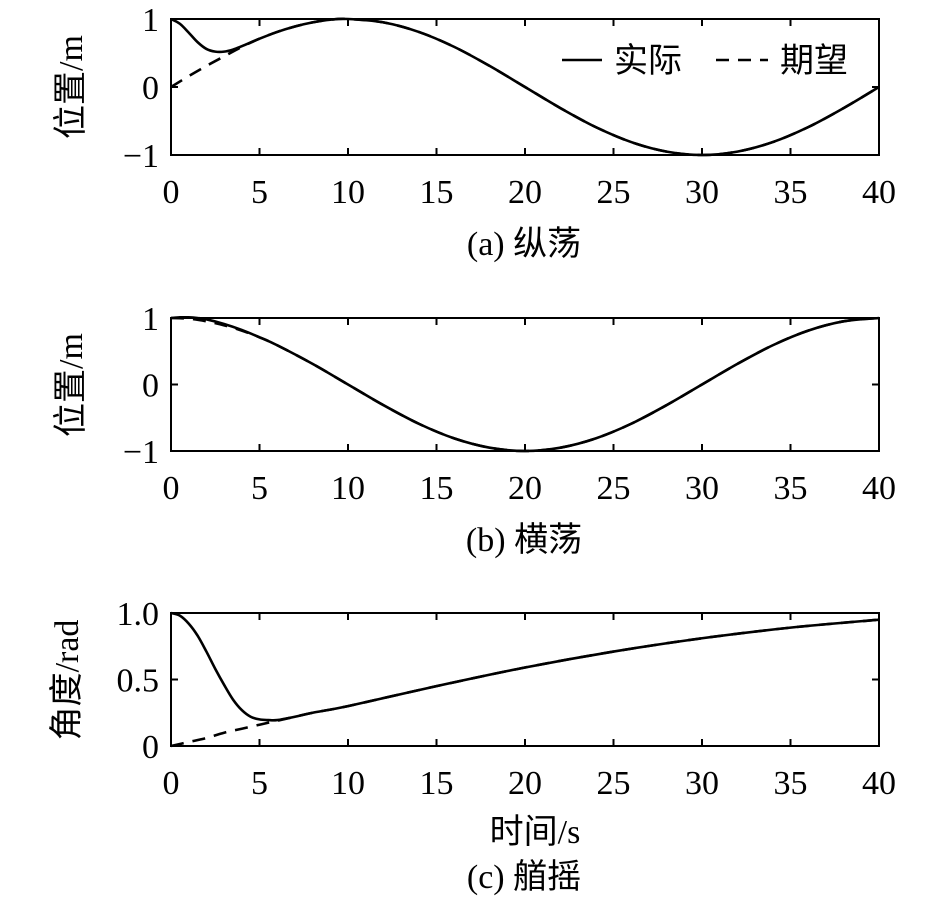 The width and height of the screenshot is (945, 912). I want to click on sway-caption: (b) 横荡, so click(524, 540).